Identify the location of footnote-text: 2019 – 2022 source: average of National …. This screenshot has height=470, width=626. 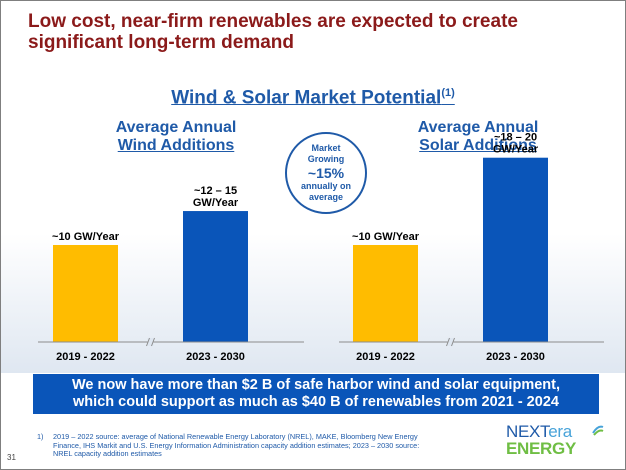
(236, 445).